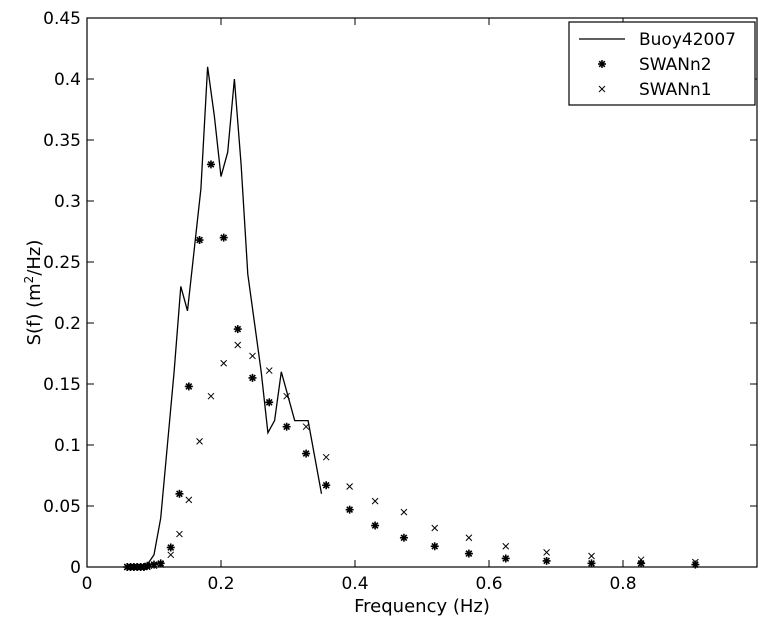 The height and width of the screenshot is (622, 763). What do you see at coordinates (687, 40) in the screenshot?
I see `legend-label: Buoy42007` at bounding box center [687, 40].